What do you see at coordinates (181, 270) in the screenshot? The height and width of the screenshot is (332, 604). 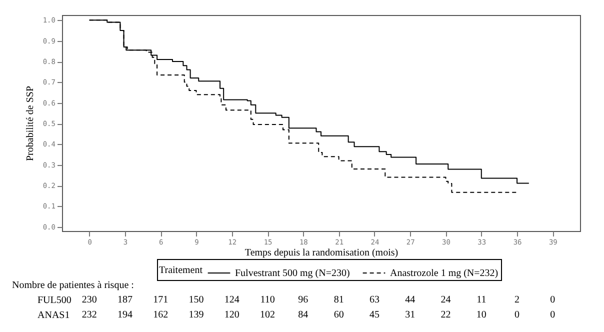 I see `legend-title: Traitement` at bounding box center [181, 270].